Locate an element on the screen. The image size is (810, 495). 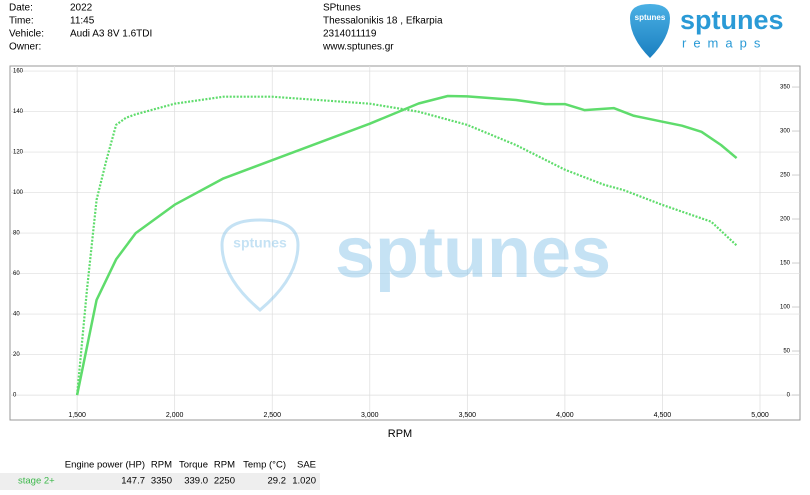
y-tick-label: 120 is located at coordinates (18, 153).